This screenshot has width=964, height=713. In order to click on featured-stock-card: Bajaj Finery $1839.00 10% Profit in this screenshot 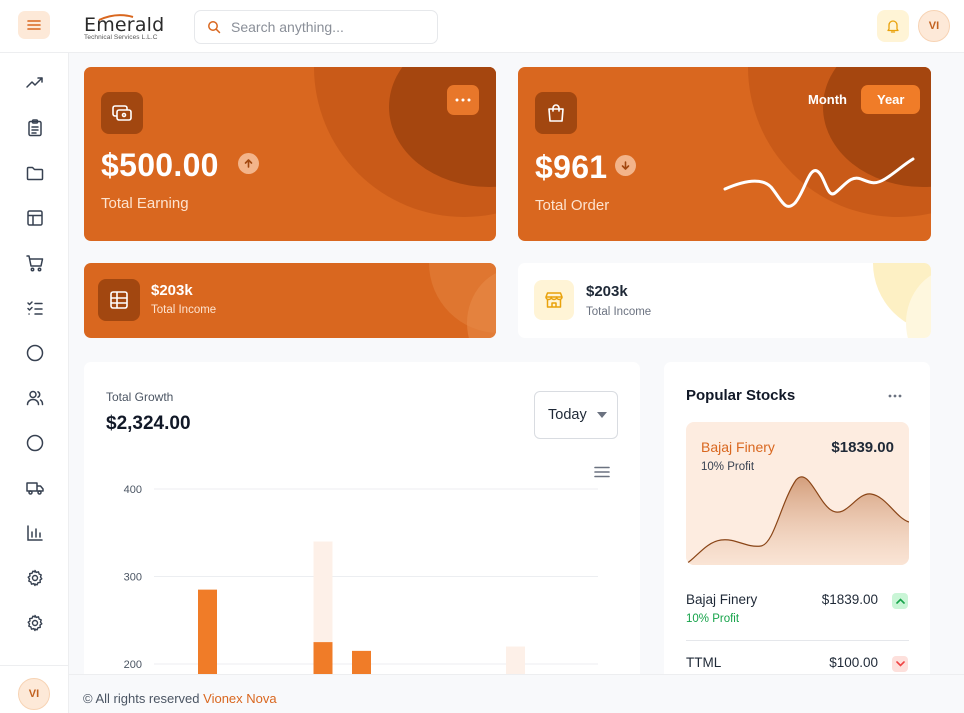, I will do `click(797, 493)`.